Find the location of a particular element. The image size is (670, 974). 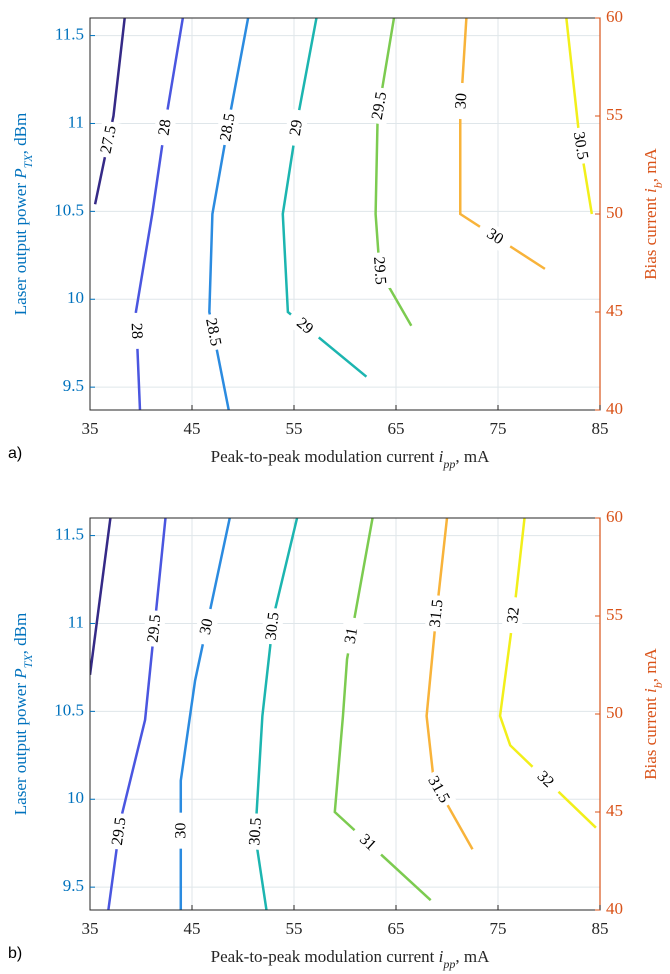

y-axis-label-part: P is located at coordinates (20, 673).